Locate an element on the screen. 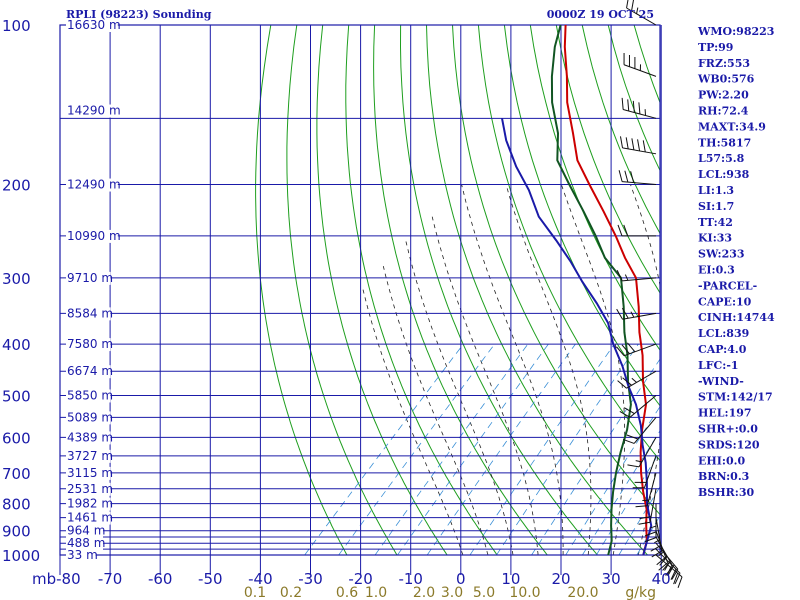 This screenshot has width=800, height=600. pressure-tick-label: 500 is located at coordinates (16, 396).